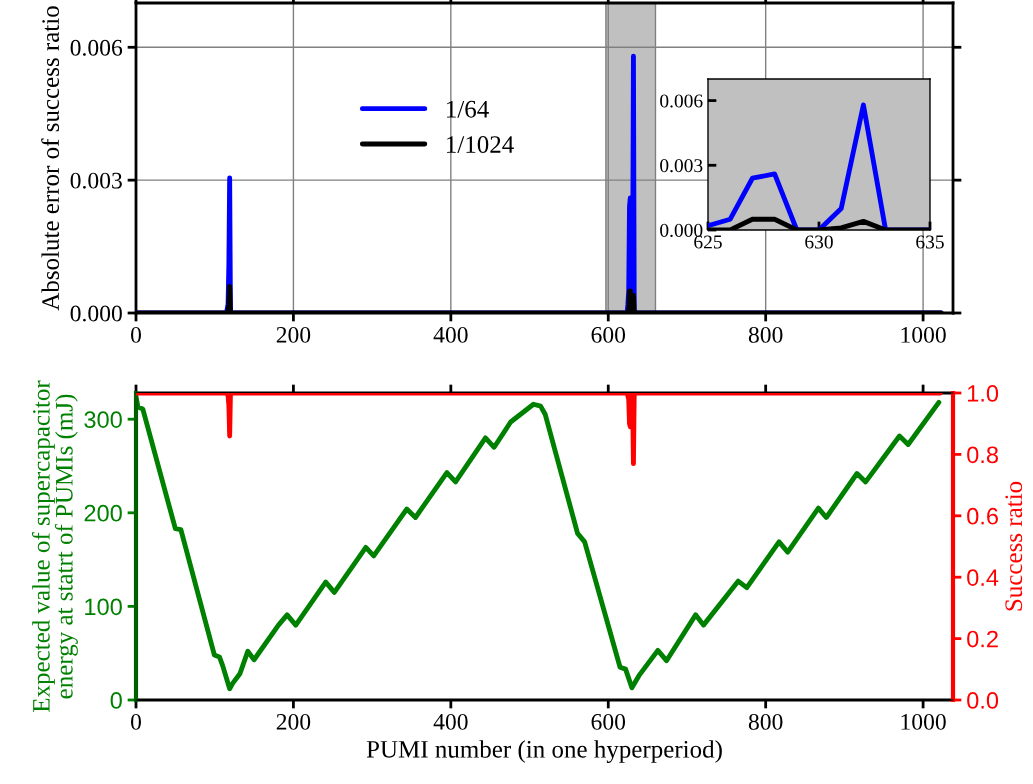 This screenshot has height=784, width=1033. What do you see at coordinates (930, 242) in the screenshot?
I see `x-tick-label: 635` at bounding box center [930, 242].